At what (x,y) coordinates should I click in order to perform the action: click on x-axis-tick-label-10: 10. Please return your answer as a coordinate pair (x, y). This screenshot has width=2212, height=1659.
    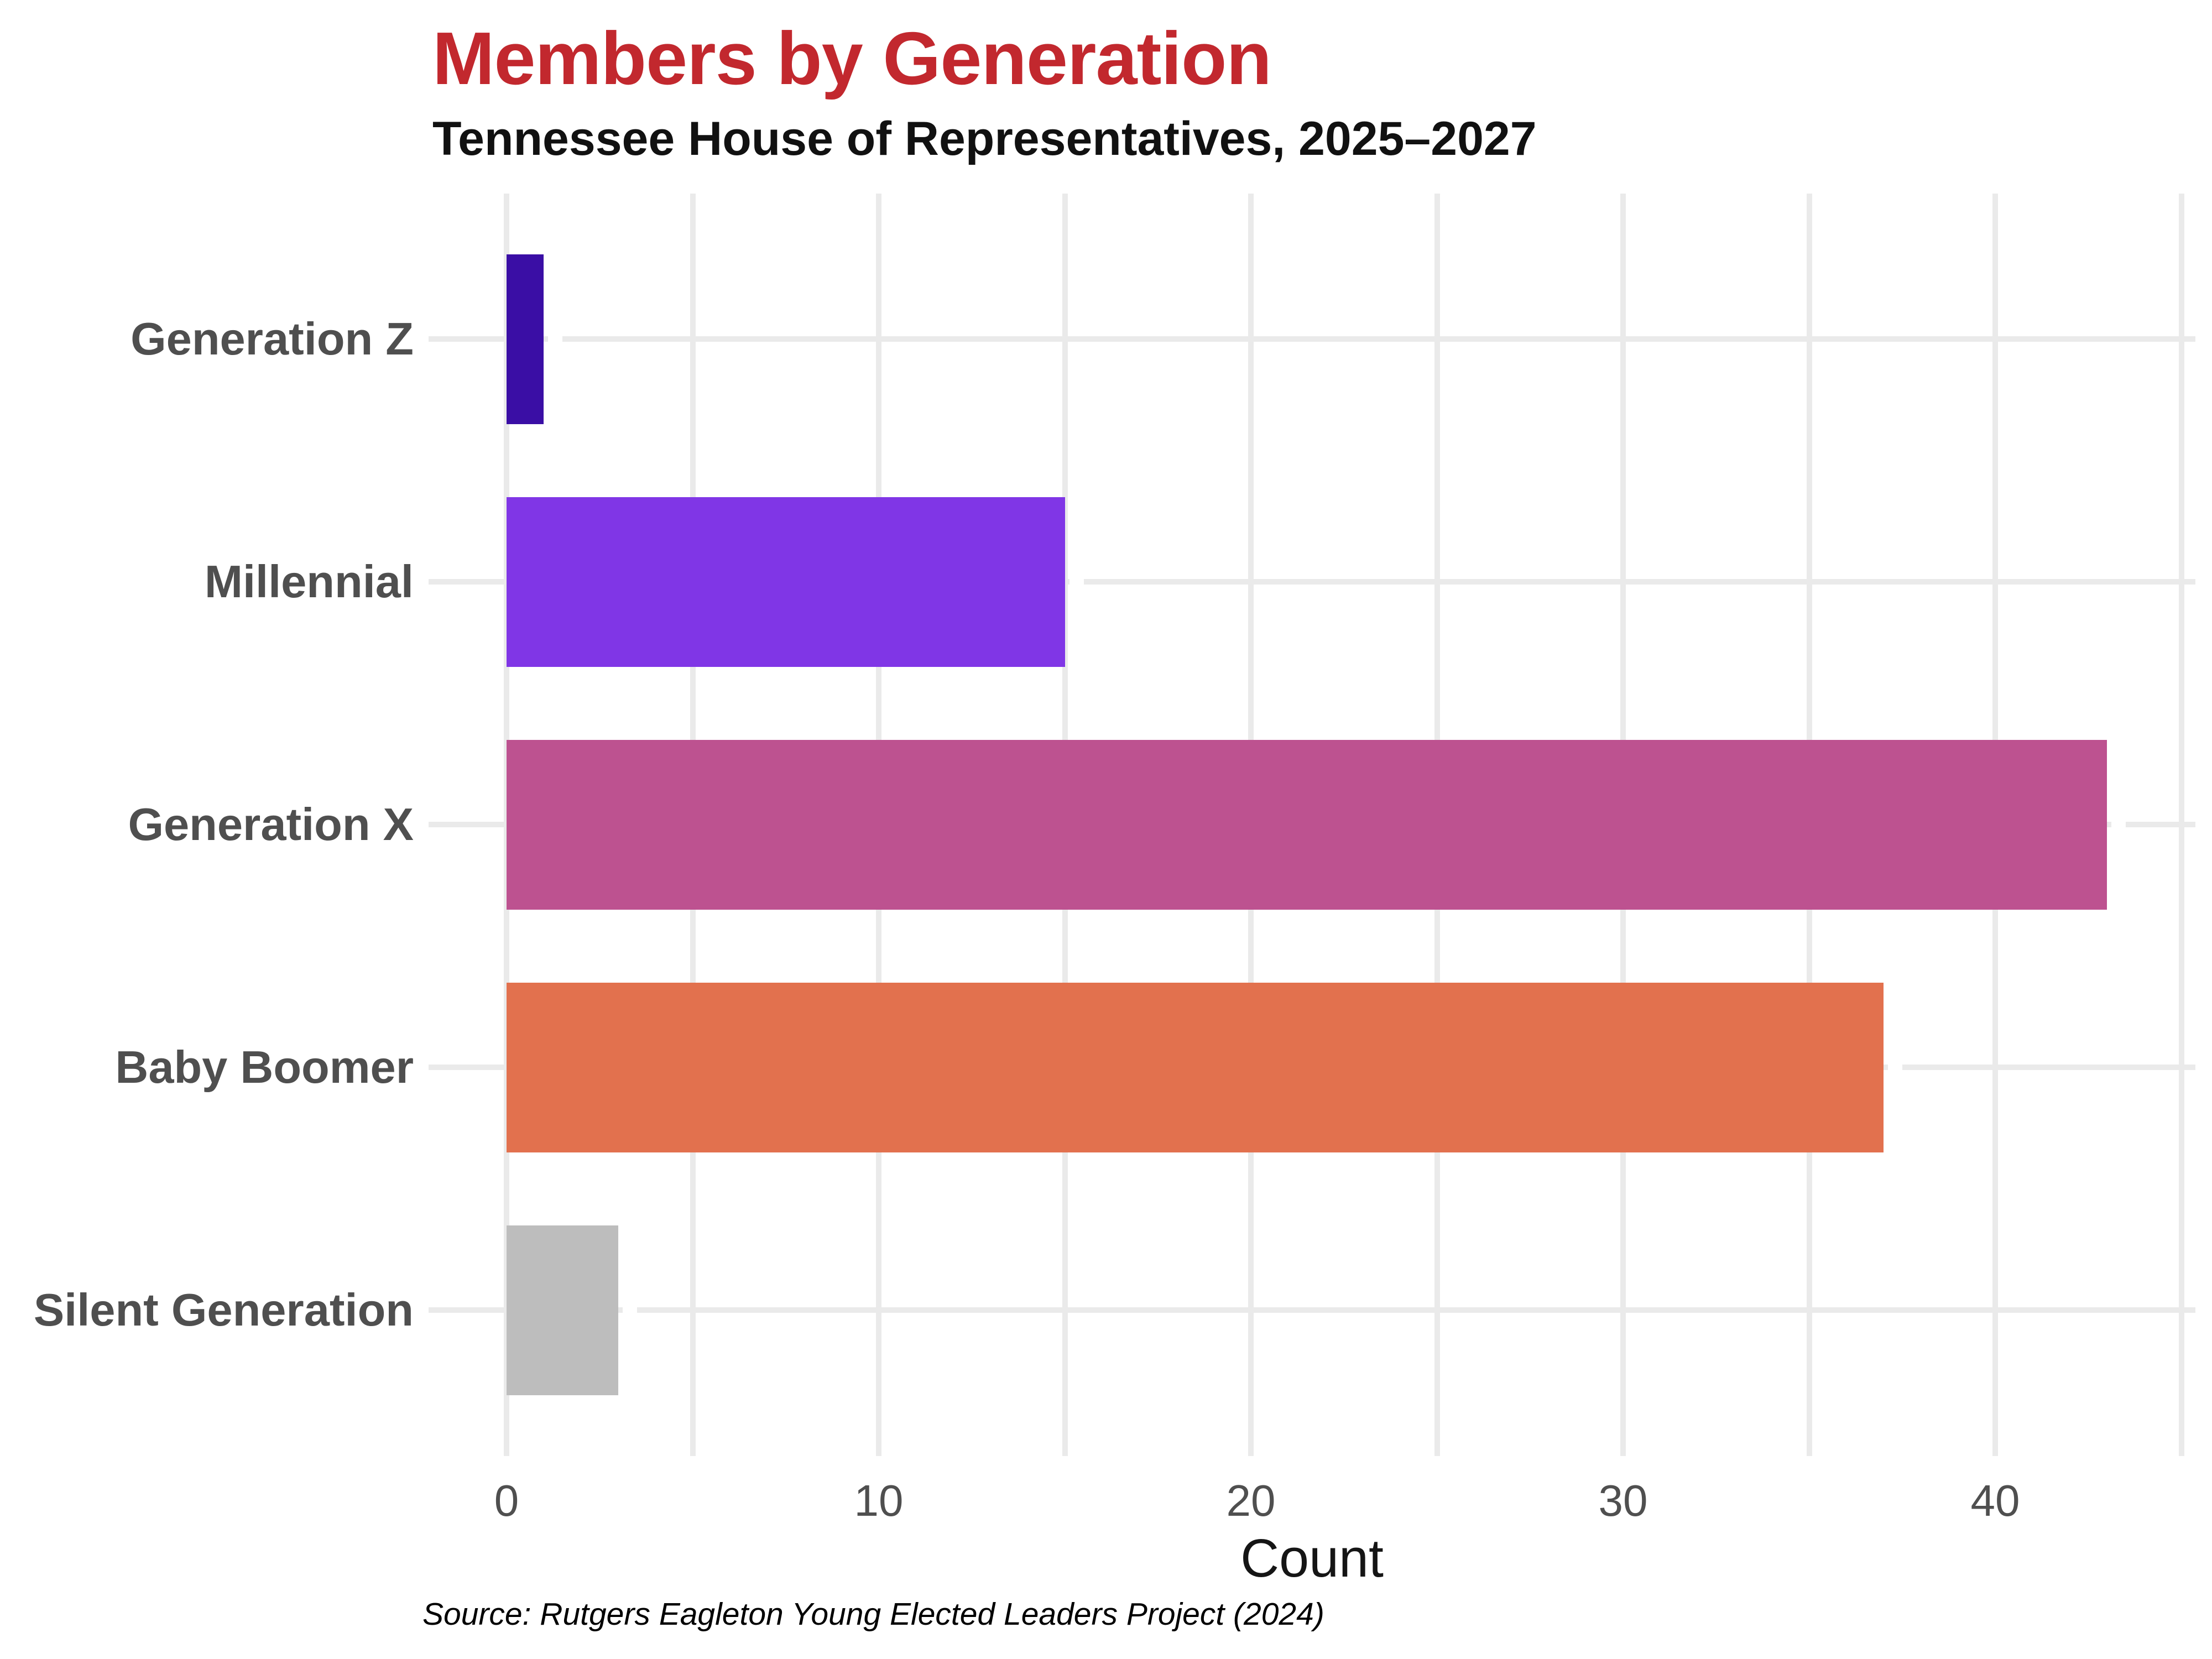
    Looking at the image, I should click on (879, 1501).